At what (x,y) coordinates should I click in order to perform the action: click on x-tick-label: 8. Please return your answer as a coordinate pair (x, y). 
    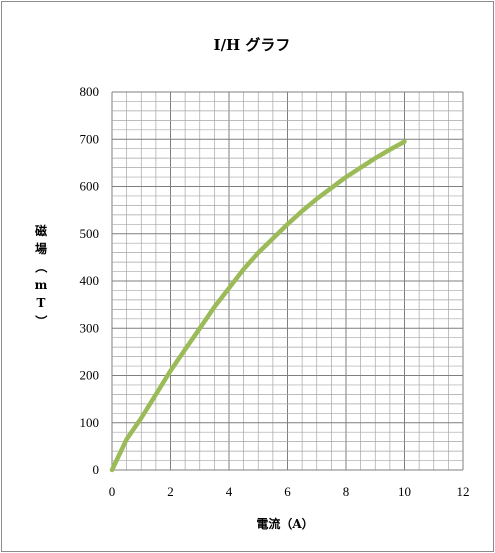
    Looking at the image, I should click on (346, 491).